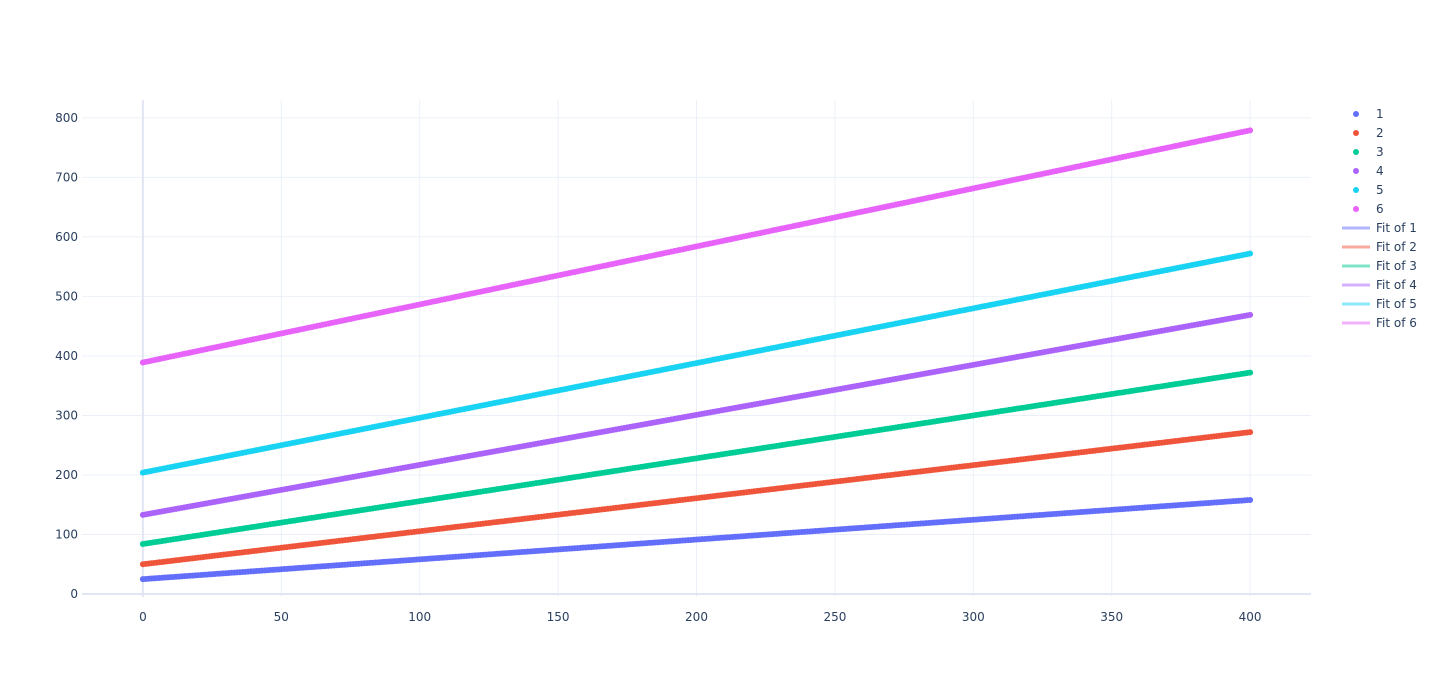 This screenshot has width=1431, height=689. Describe the element at coordinates (834, 617) in the screenshot. I see `x-tick-label: 250` at that location.